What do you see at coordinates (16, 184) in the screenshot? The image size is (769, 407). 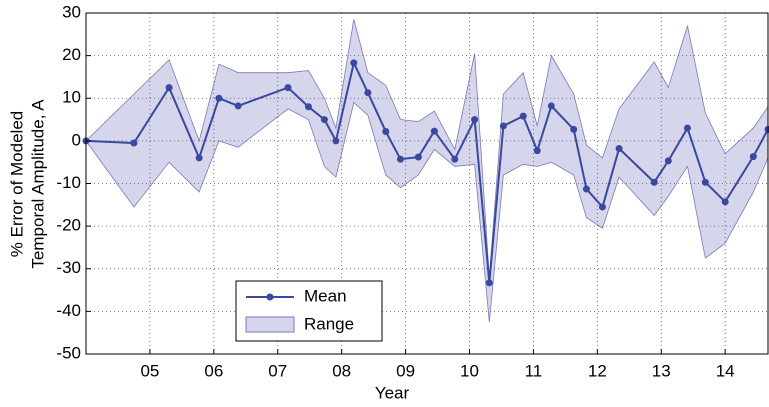 I see `y-axis-label: % Error of Modeled` at bounding box center [16, 184].